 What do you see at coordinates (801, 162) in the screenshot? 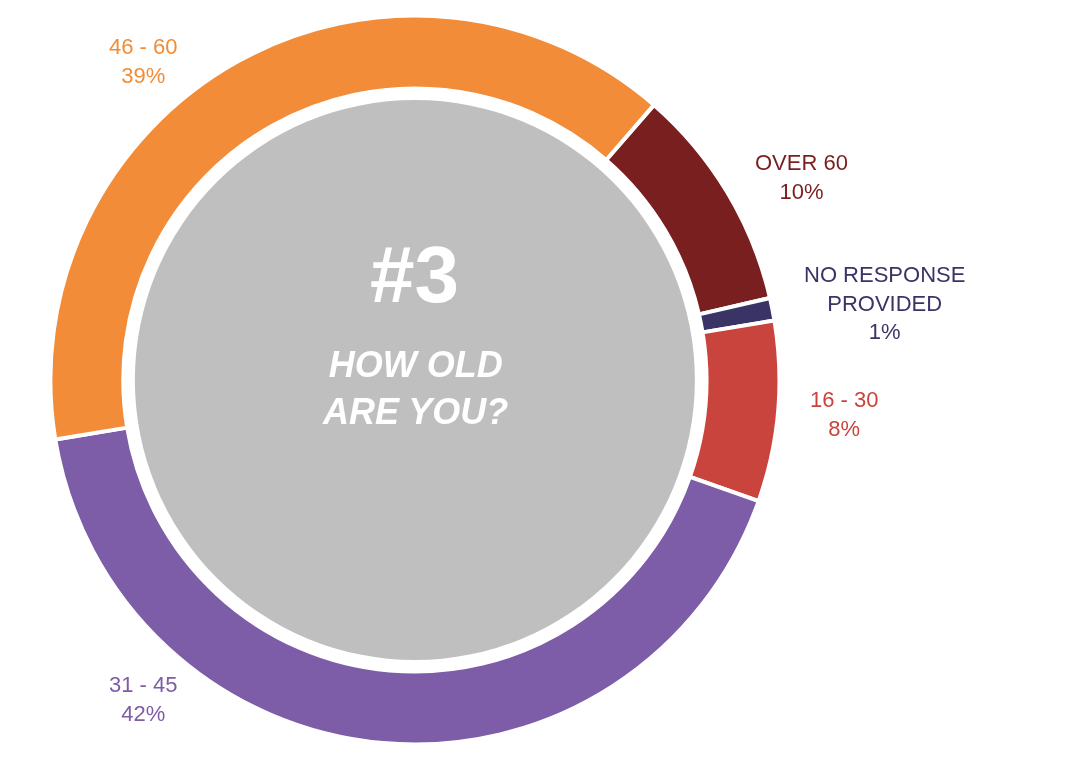
I see `slice-label: OVER 60` at bounding box center [801, 162].